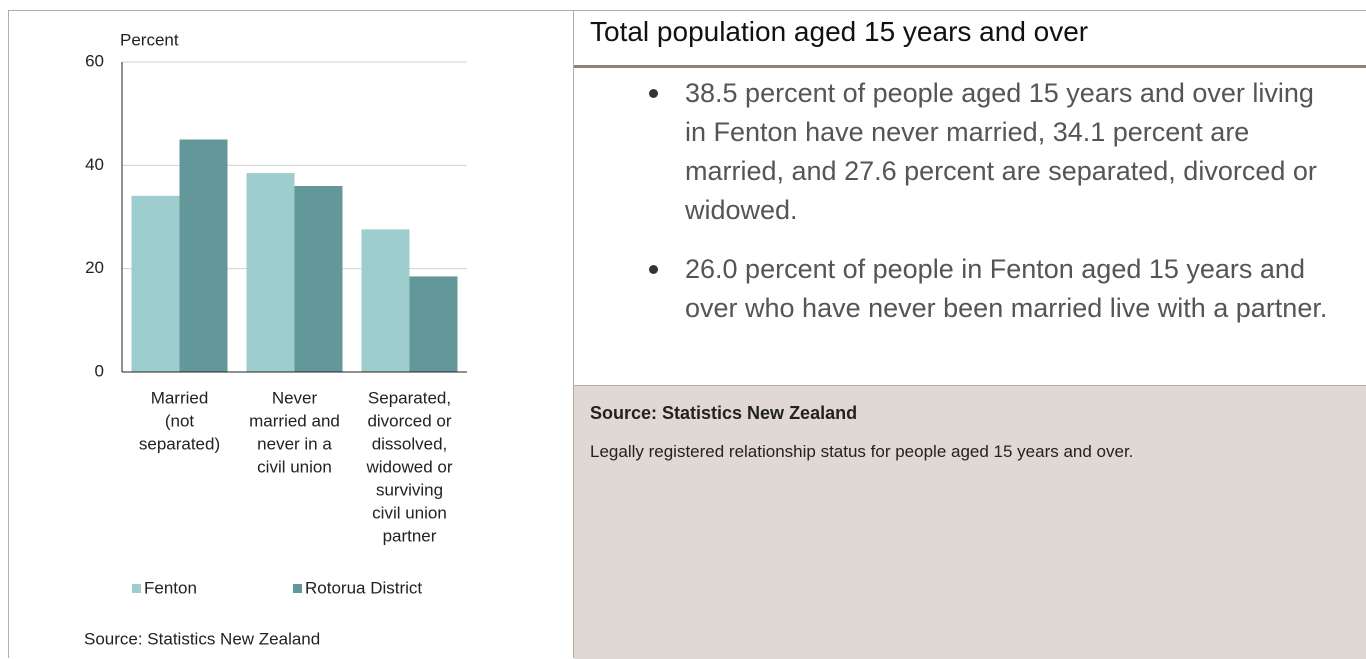 This screenshot has width=1366, height=659. What do you see at coordinates (573, 334) in the screenshot?
I see `divider` at bounding box center [573, 334].